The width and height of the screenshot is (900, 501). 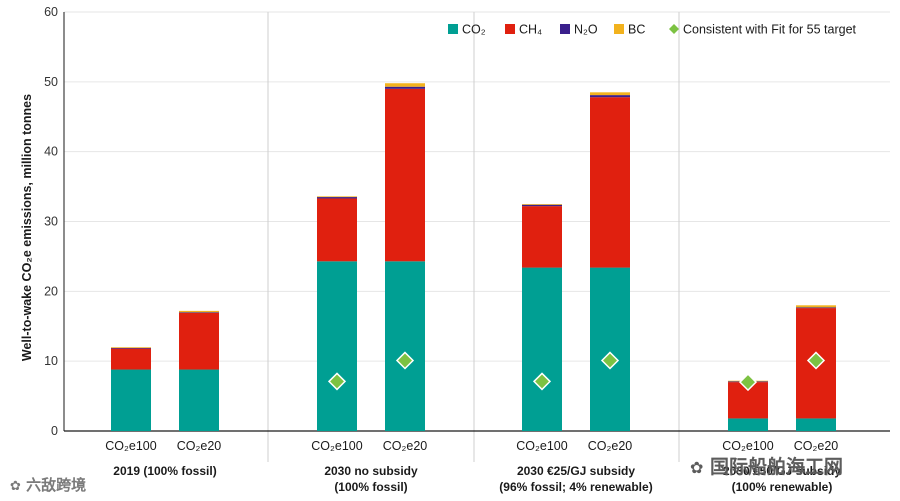 I want to click on y-tick-label: 30, so click(x=51, y=222).